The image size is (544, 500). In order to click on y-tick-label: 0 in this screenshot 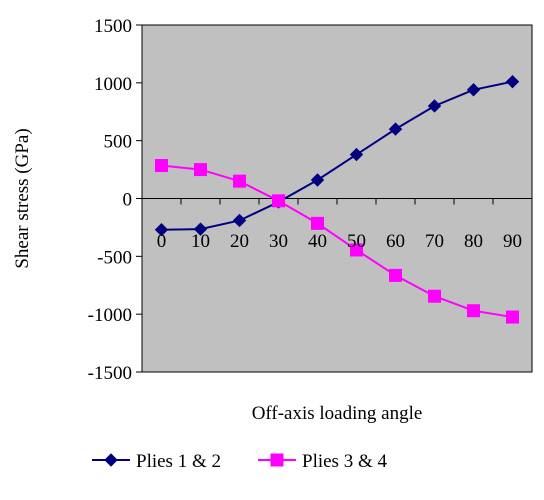, I will do `click(128, 200)`.